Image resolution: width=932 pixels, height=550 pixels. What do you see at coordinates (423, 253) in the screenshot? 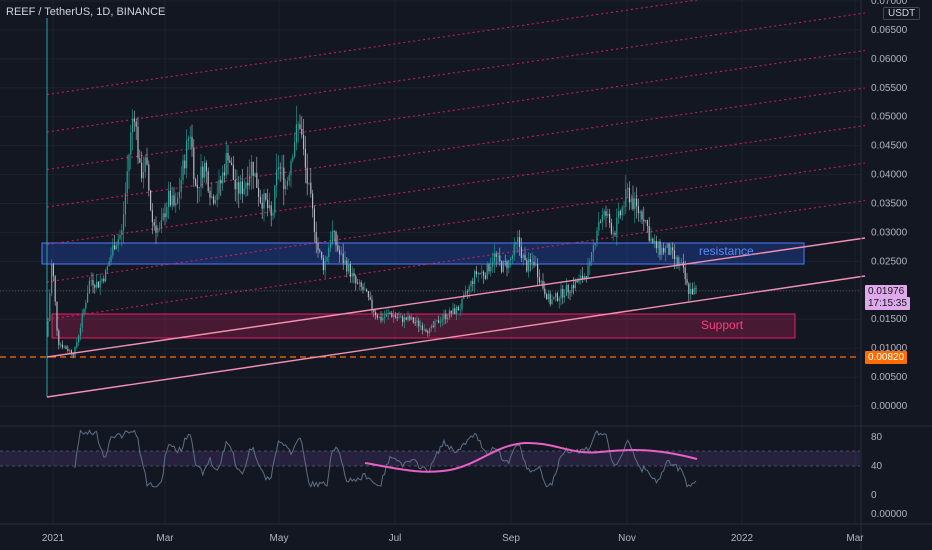
I see `resistance-zone` at bounding box center [423, 253].